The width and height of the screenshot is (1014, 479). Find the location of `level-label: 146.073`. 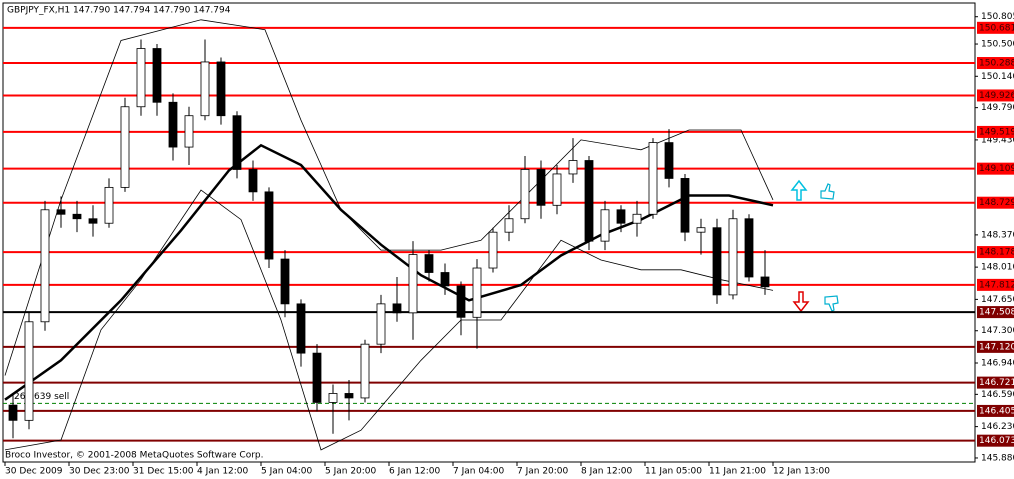

level-label: 146.073 is located at coordinates (996, 441).